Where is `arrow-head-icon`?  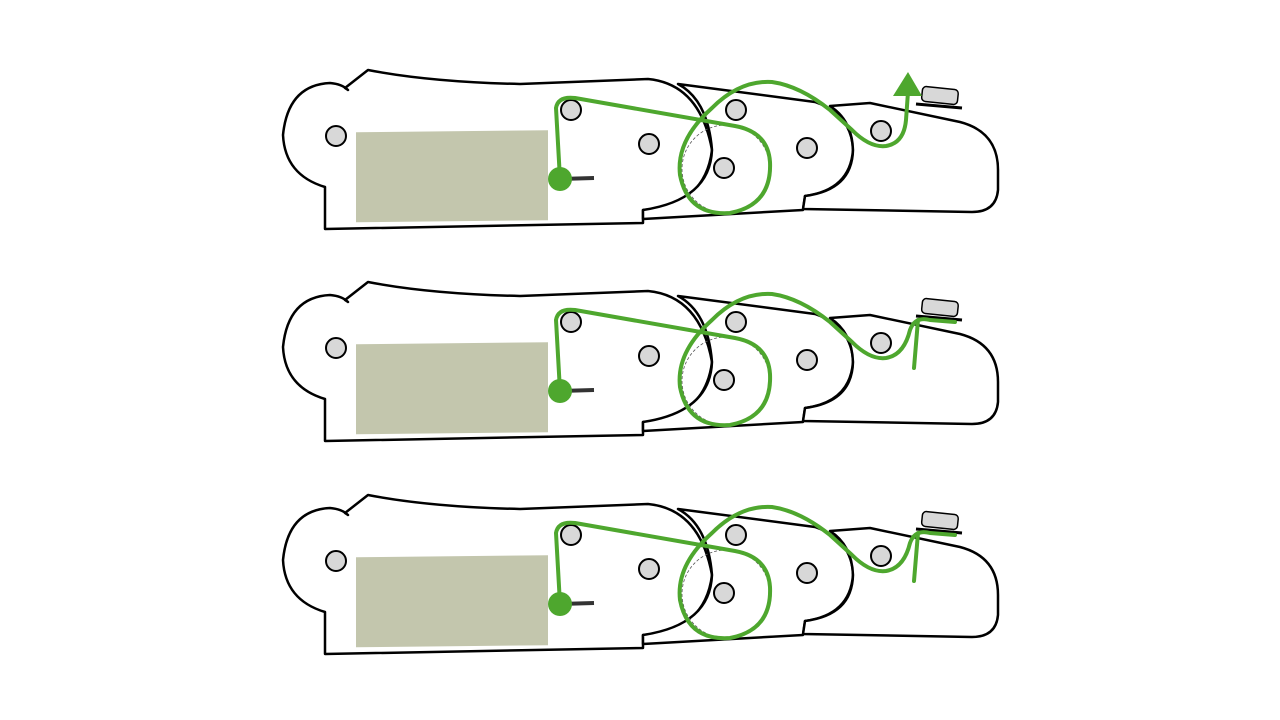 arrow-head-icon is located at coordinates (907, 84).